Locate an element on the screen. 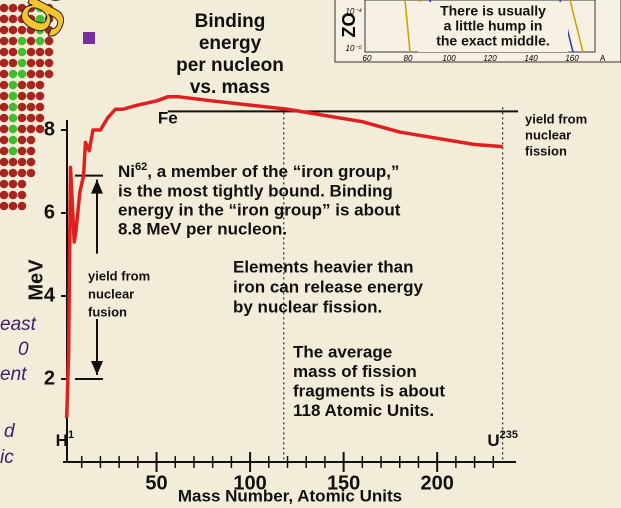 The width and height of the screenshot is (621, 508). y-axis-label: MeV is located at coordinates (36, 280).